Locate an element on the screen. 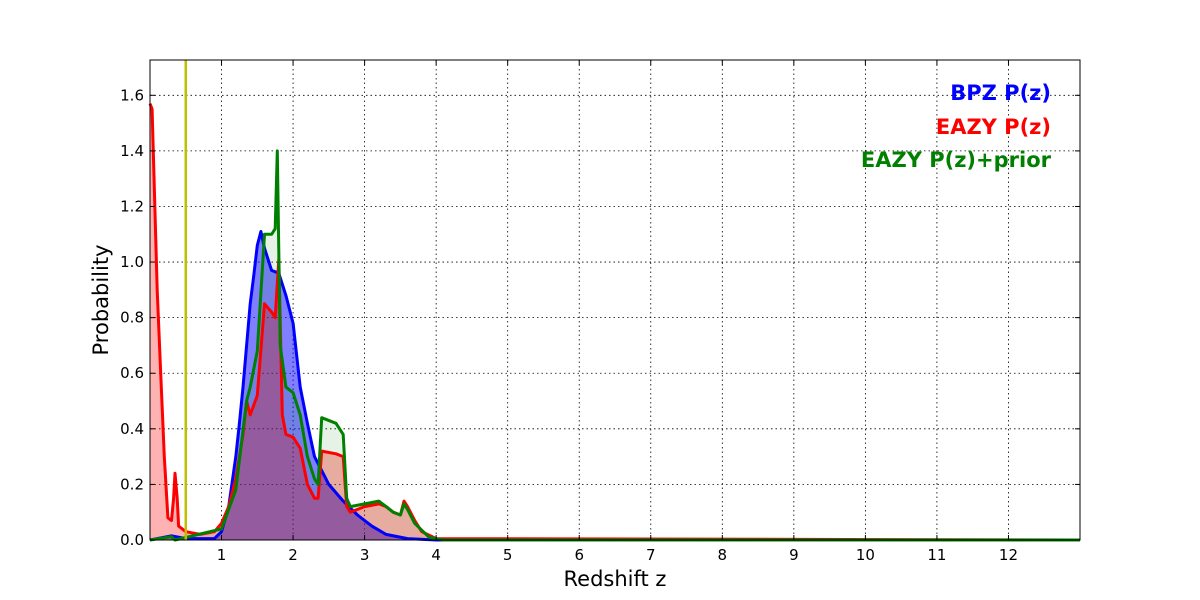 The height and width of the screenshot is (600, 1200). x-tick-label: 8 is located at coordinates (723, 555).